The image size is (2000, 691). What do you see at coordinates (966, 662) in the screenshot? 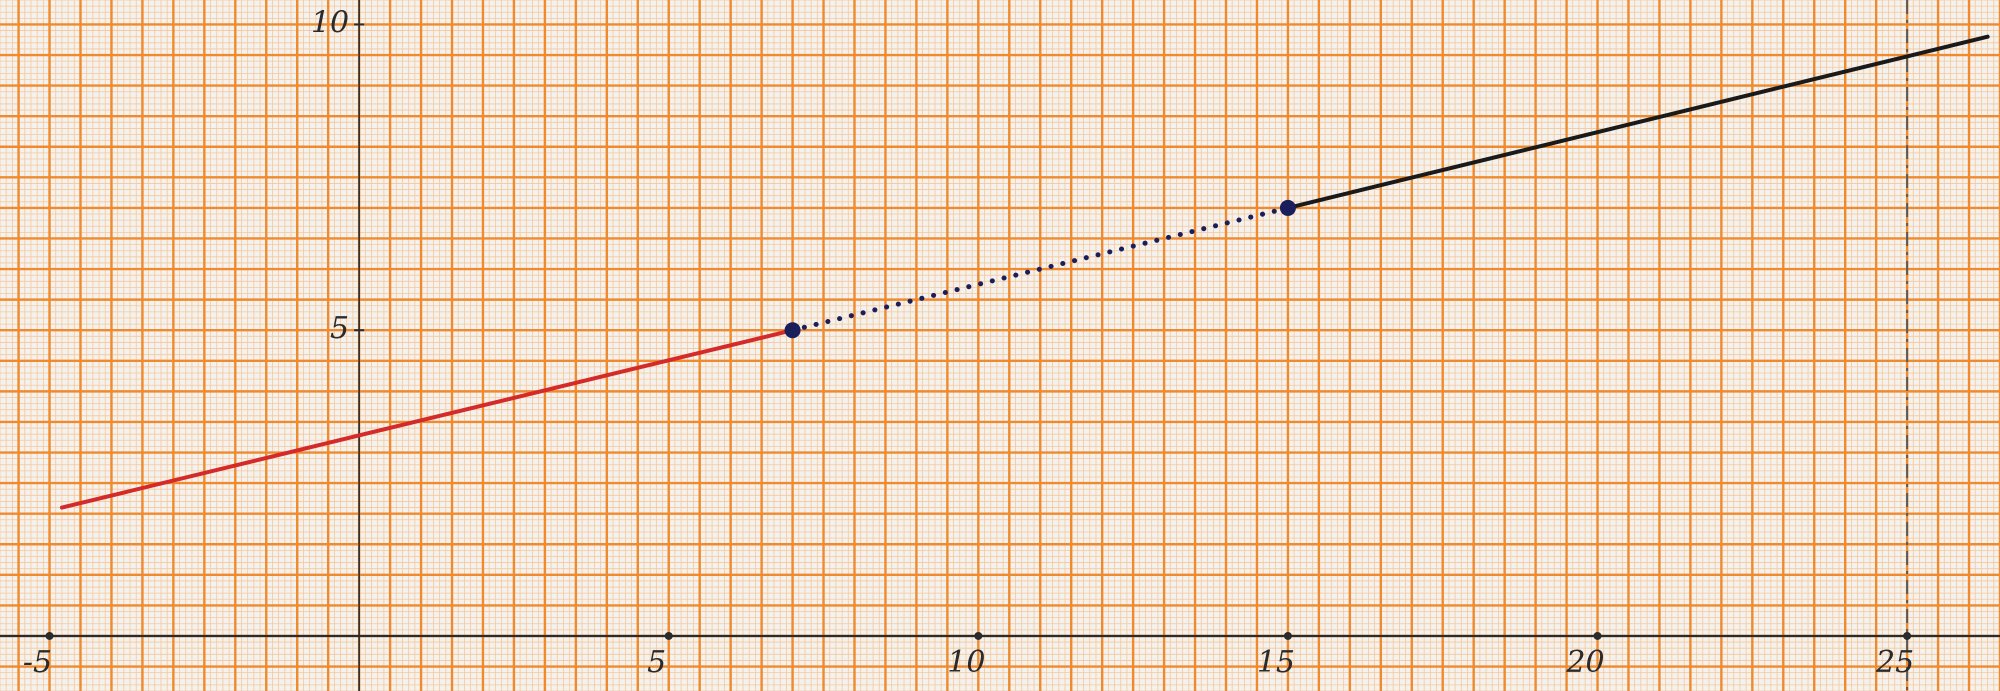
I see `x-tick-label: 10` at bounding box center [966, 662].